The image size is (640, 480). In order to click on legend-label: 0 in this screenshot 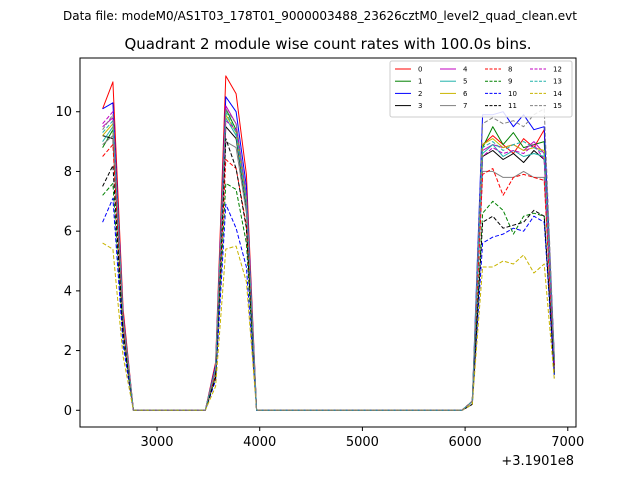, I will do `click(420, 70)`.